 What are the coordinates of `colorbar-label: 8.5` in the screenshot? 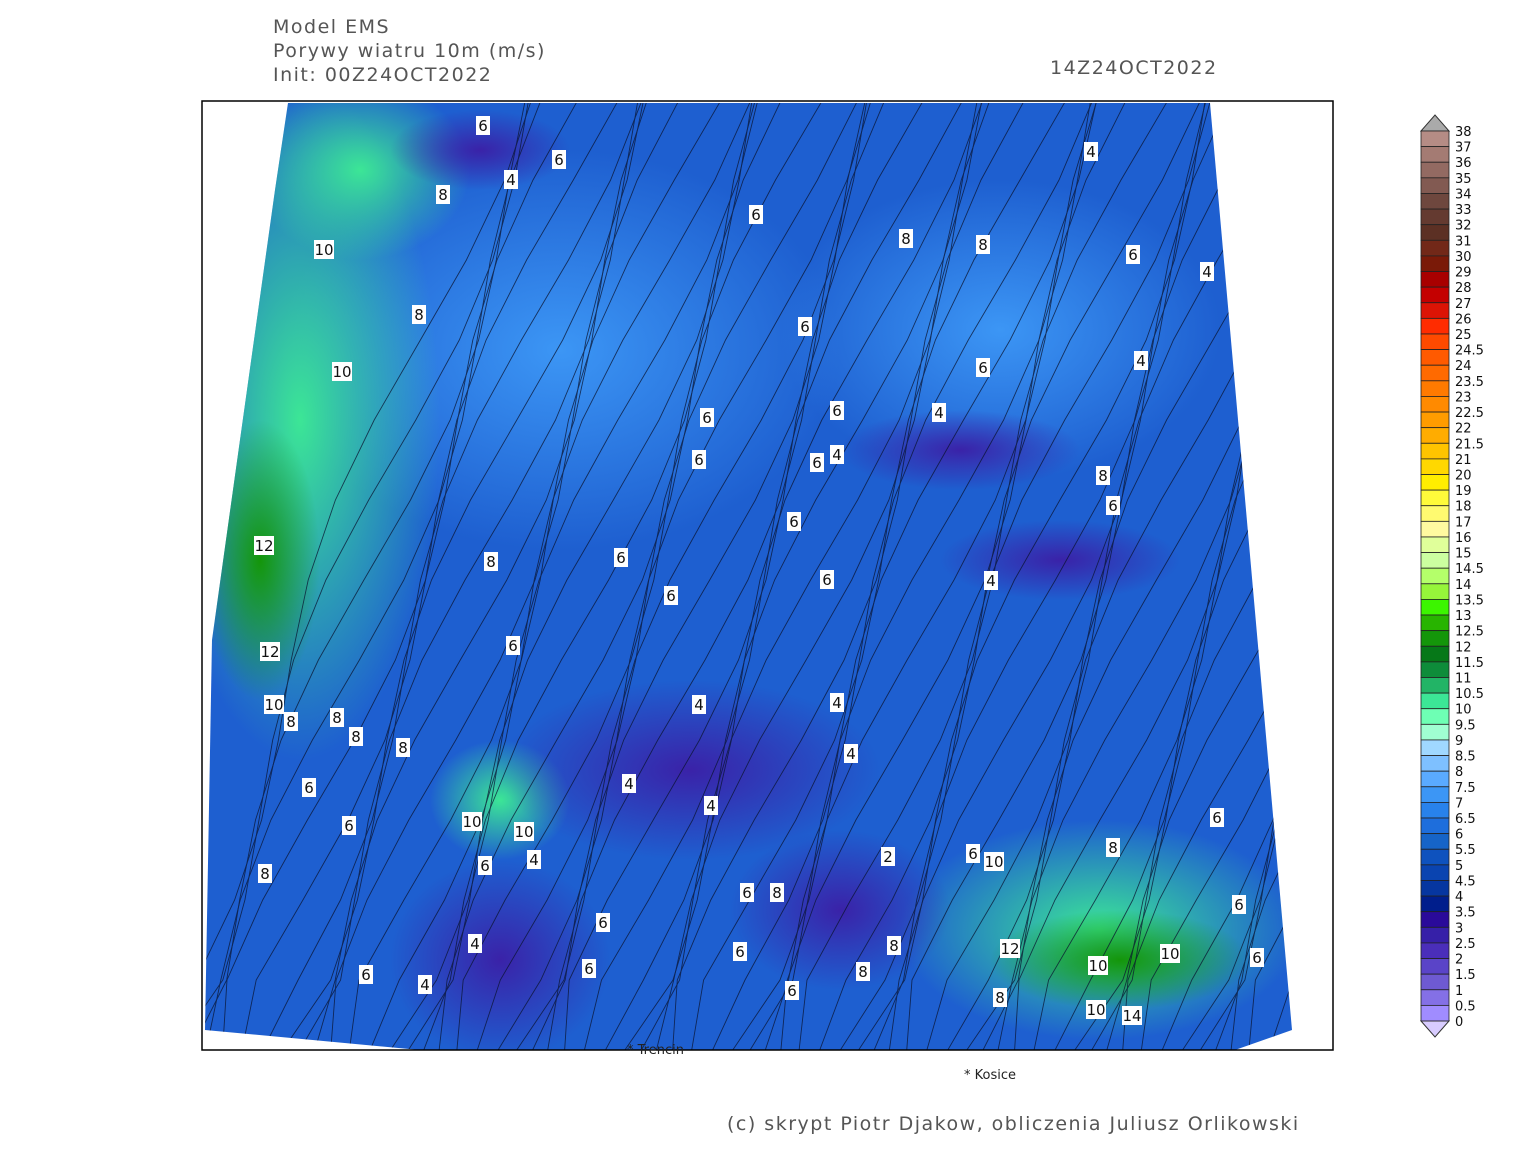 It's located at (1465, 757).